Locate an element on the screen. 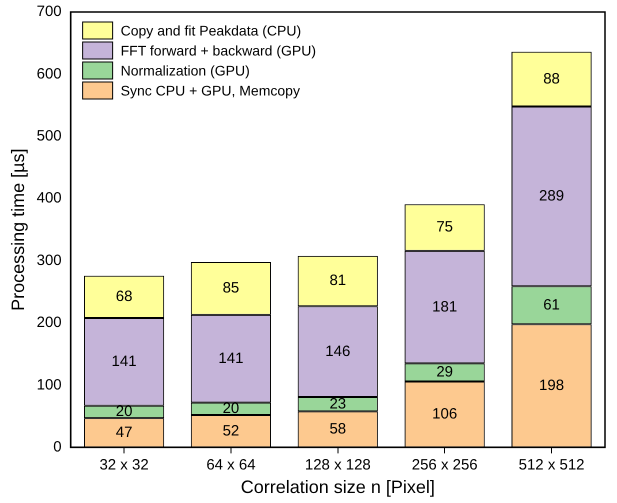 The image size is (617, 503). data-label: 29 is located at coordinates (445, 372).